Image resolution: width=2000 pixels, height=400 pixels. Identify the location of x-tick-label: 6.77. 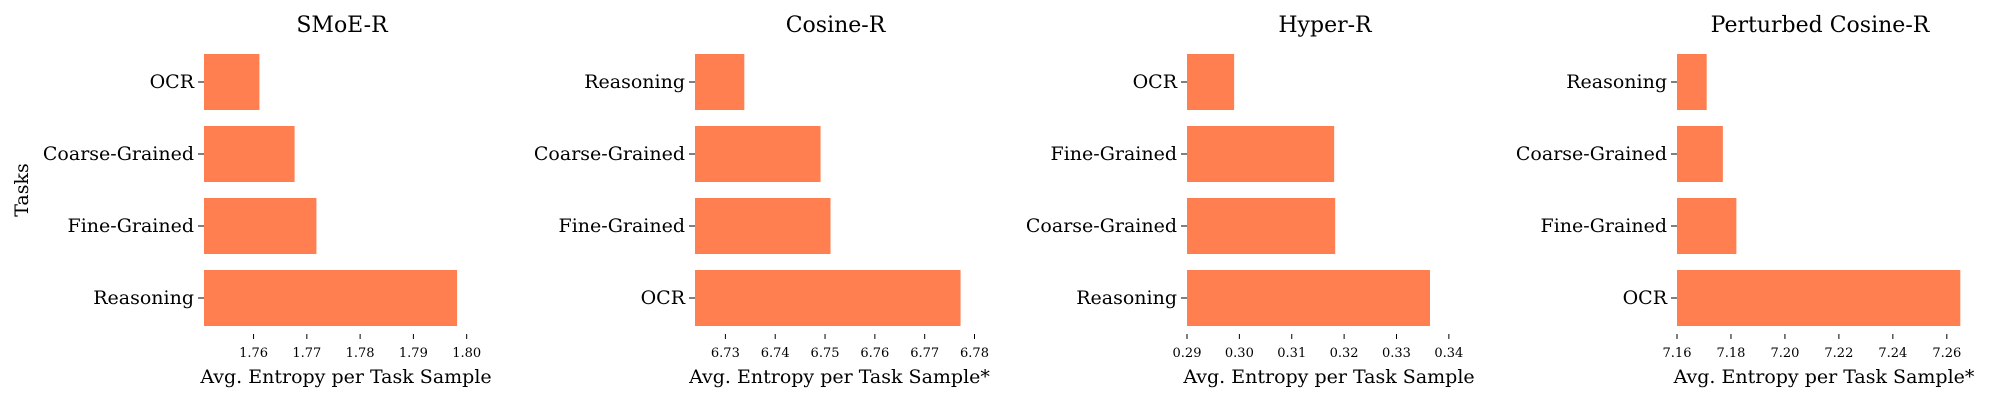
(924, 353).